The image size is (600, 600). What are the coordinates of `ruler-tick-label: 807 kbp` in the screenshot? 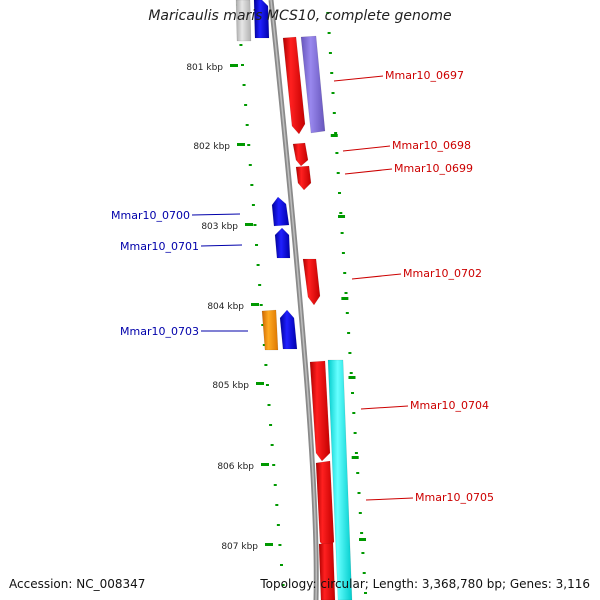 It's located at (239, 547).